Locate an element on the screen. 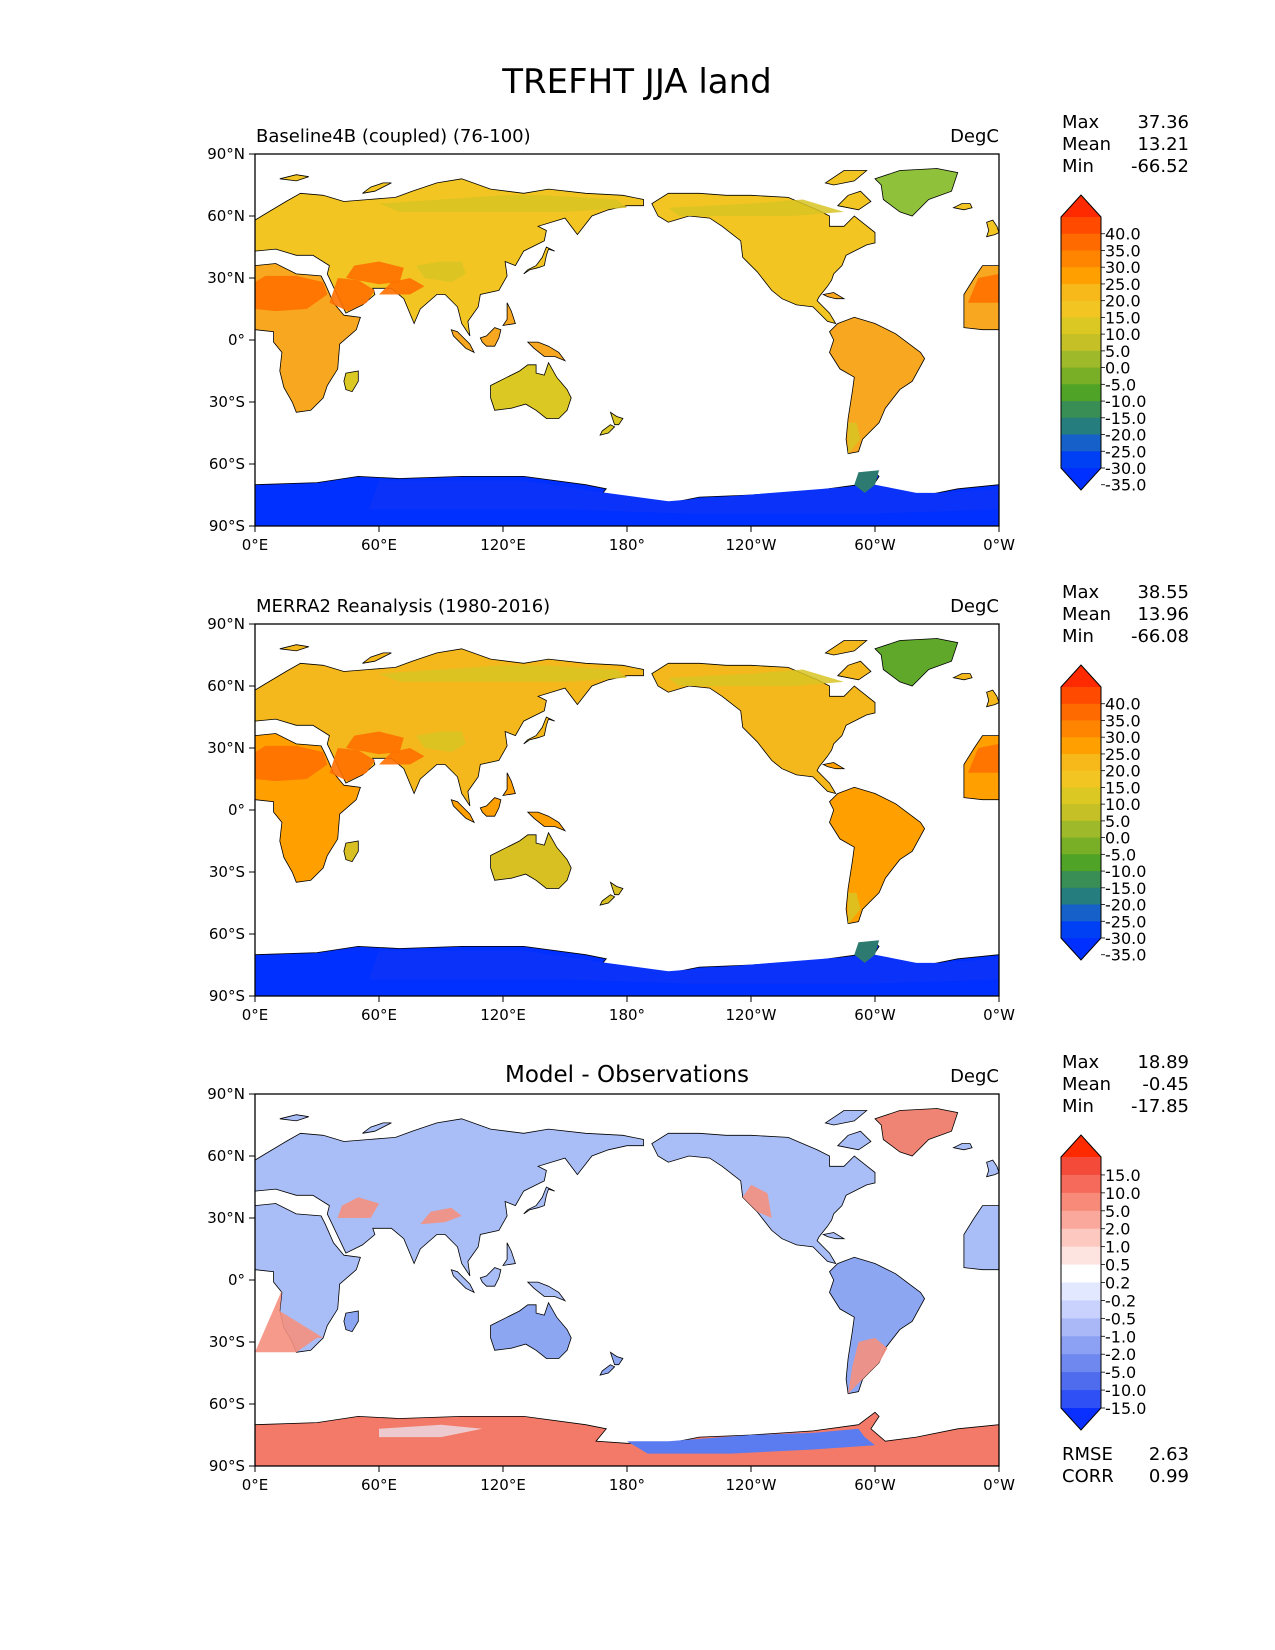  land-svalbard is located at coordinates (294, 648).